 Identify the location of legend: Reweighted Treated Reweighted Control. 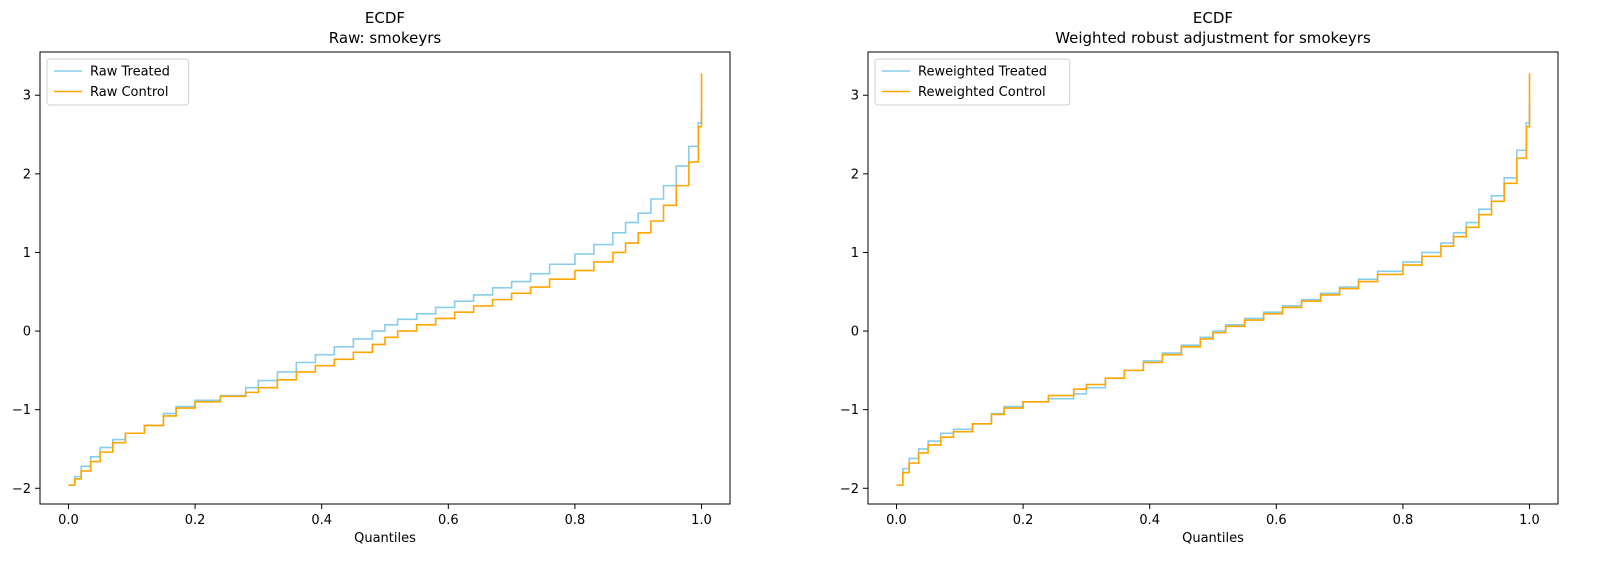
(972, 82).